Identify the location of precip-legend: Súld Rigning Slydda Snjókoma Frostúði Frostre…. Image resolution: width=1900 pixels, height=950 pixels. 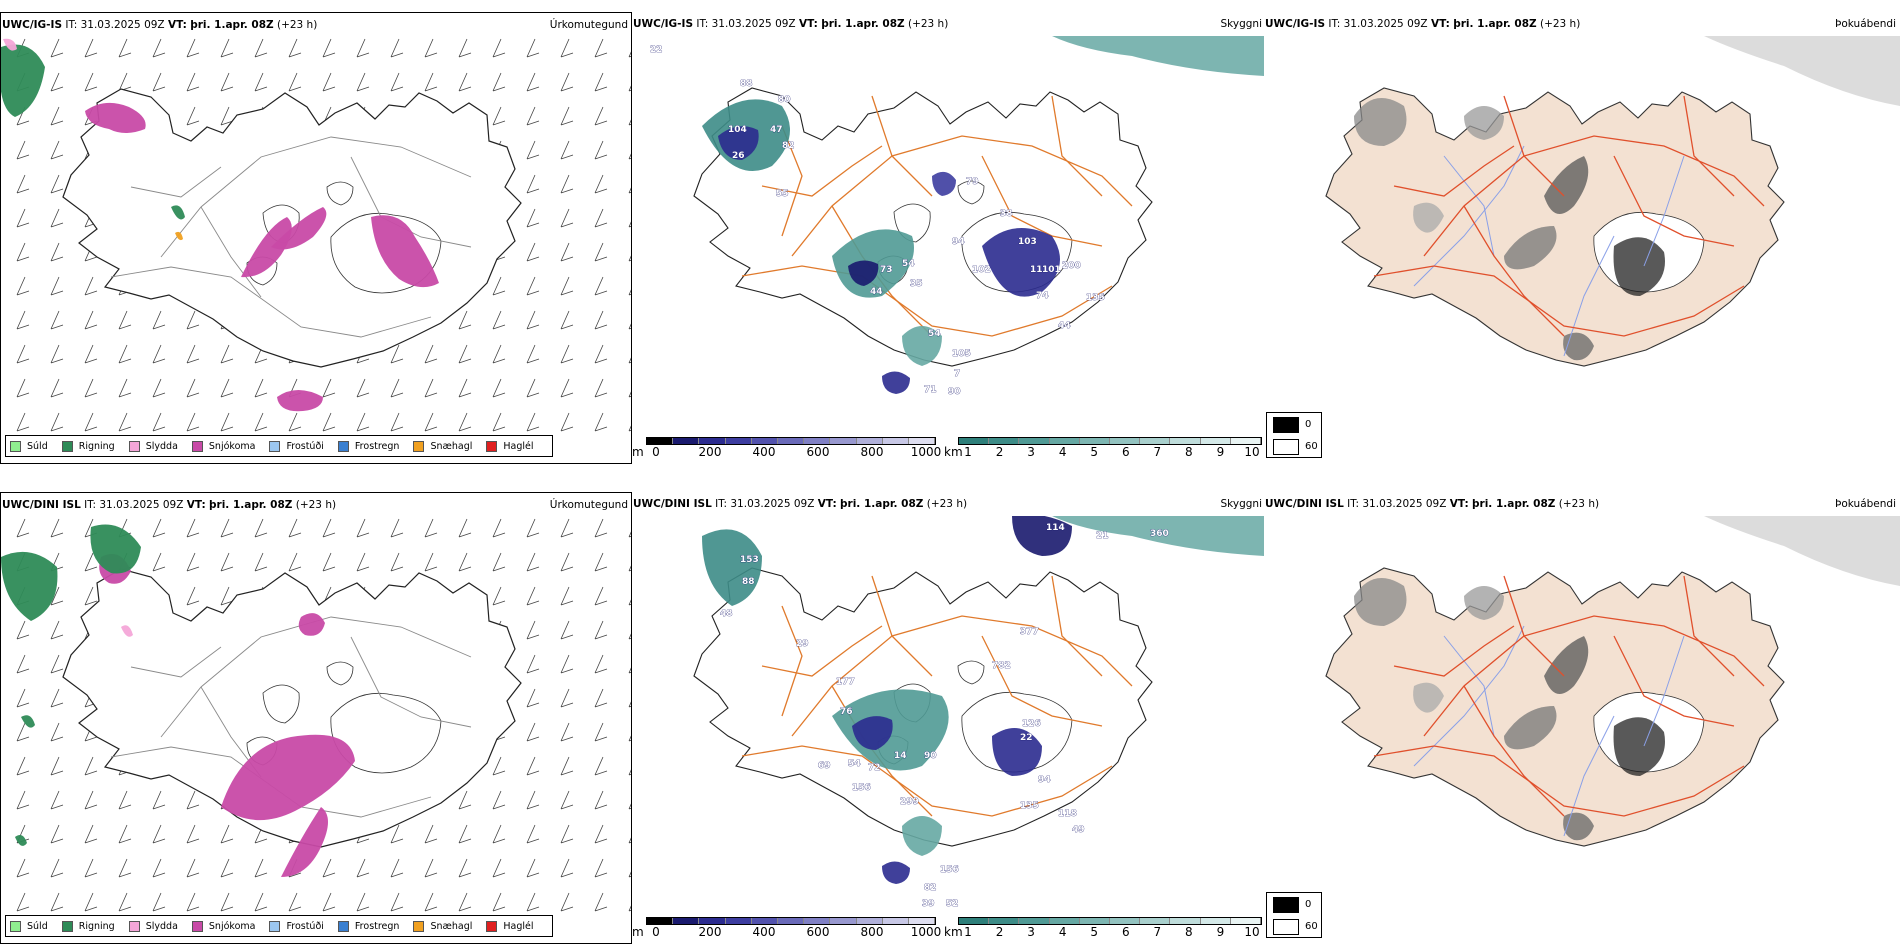
(279, 446).